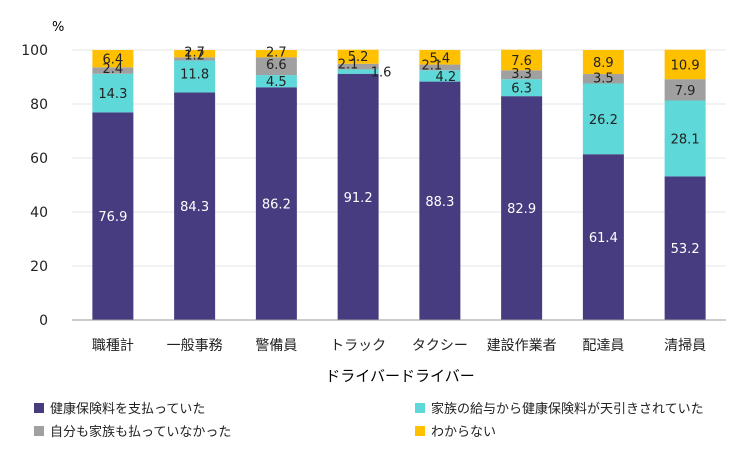 The image size is (750, 449). I want to click on data-label: 5.4, so click(440, 58).